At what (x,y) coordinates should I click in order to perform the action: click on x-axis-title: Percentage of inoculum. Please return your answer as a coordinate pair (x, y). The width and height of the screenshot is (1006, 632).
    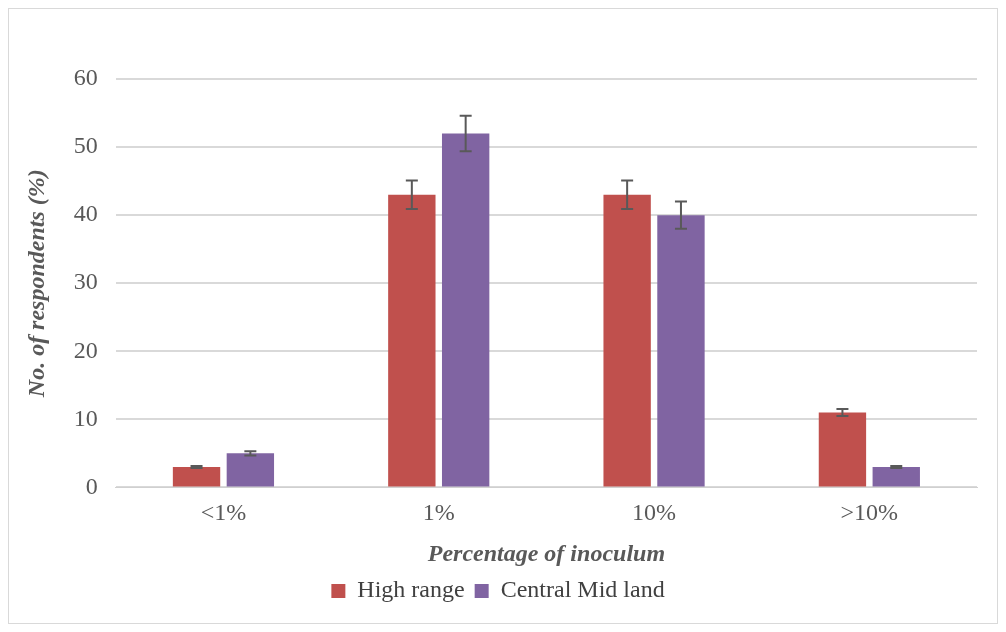
    Looking at the image, I should click on (546, 552).